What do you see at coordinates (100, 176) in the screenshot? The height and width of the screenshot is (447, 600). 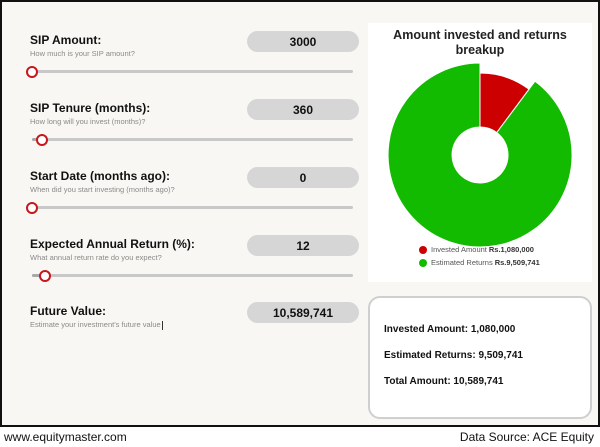 I see `start-date-label: Start Date (months ago):` at bounding box center [100, 176].